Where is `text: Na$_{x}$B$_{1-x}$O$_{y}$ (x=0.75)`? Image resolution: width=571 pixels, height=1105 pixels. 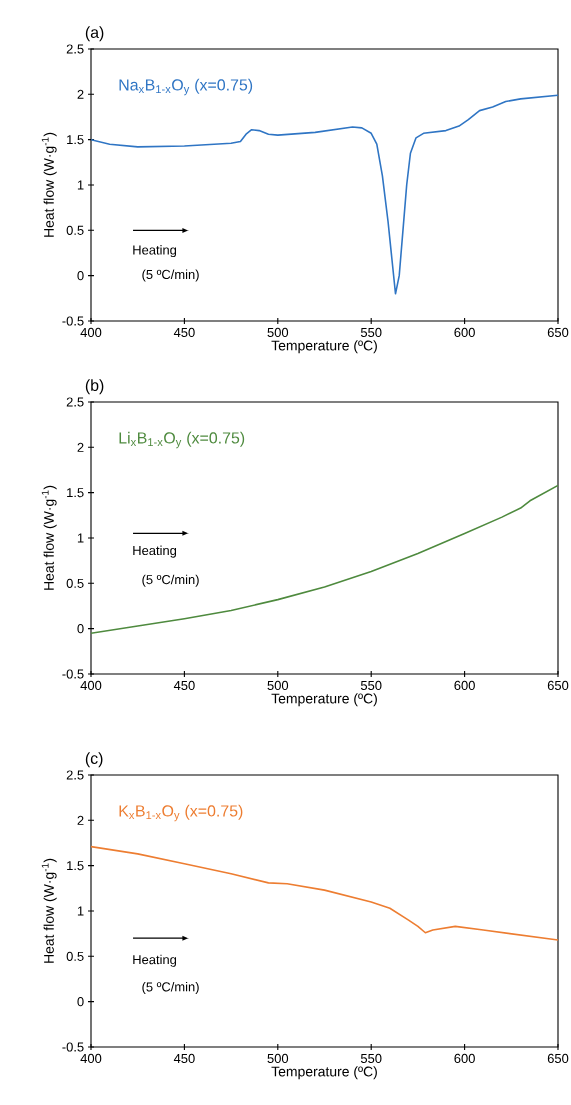
text: Na$_{x}$B$_{1-x}$O$_{y}$ (x=0.75) is located at coordinates (186, 87).